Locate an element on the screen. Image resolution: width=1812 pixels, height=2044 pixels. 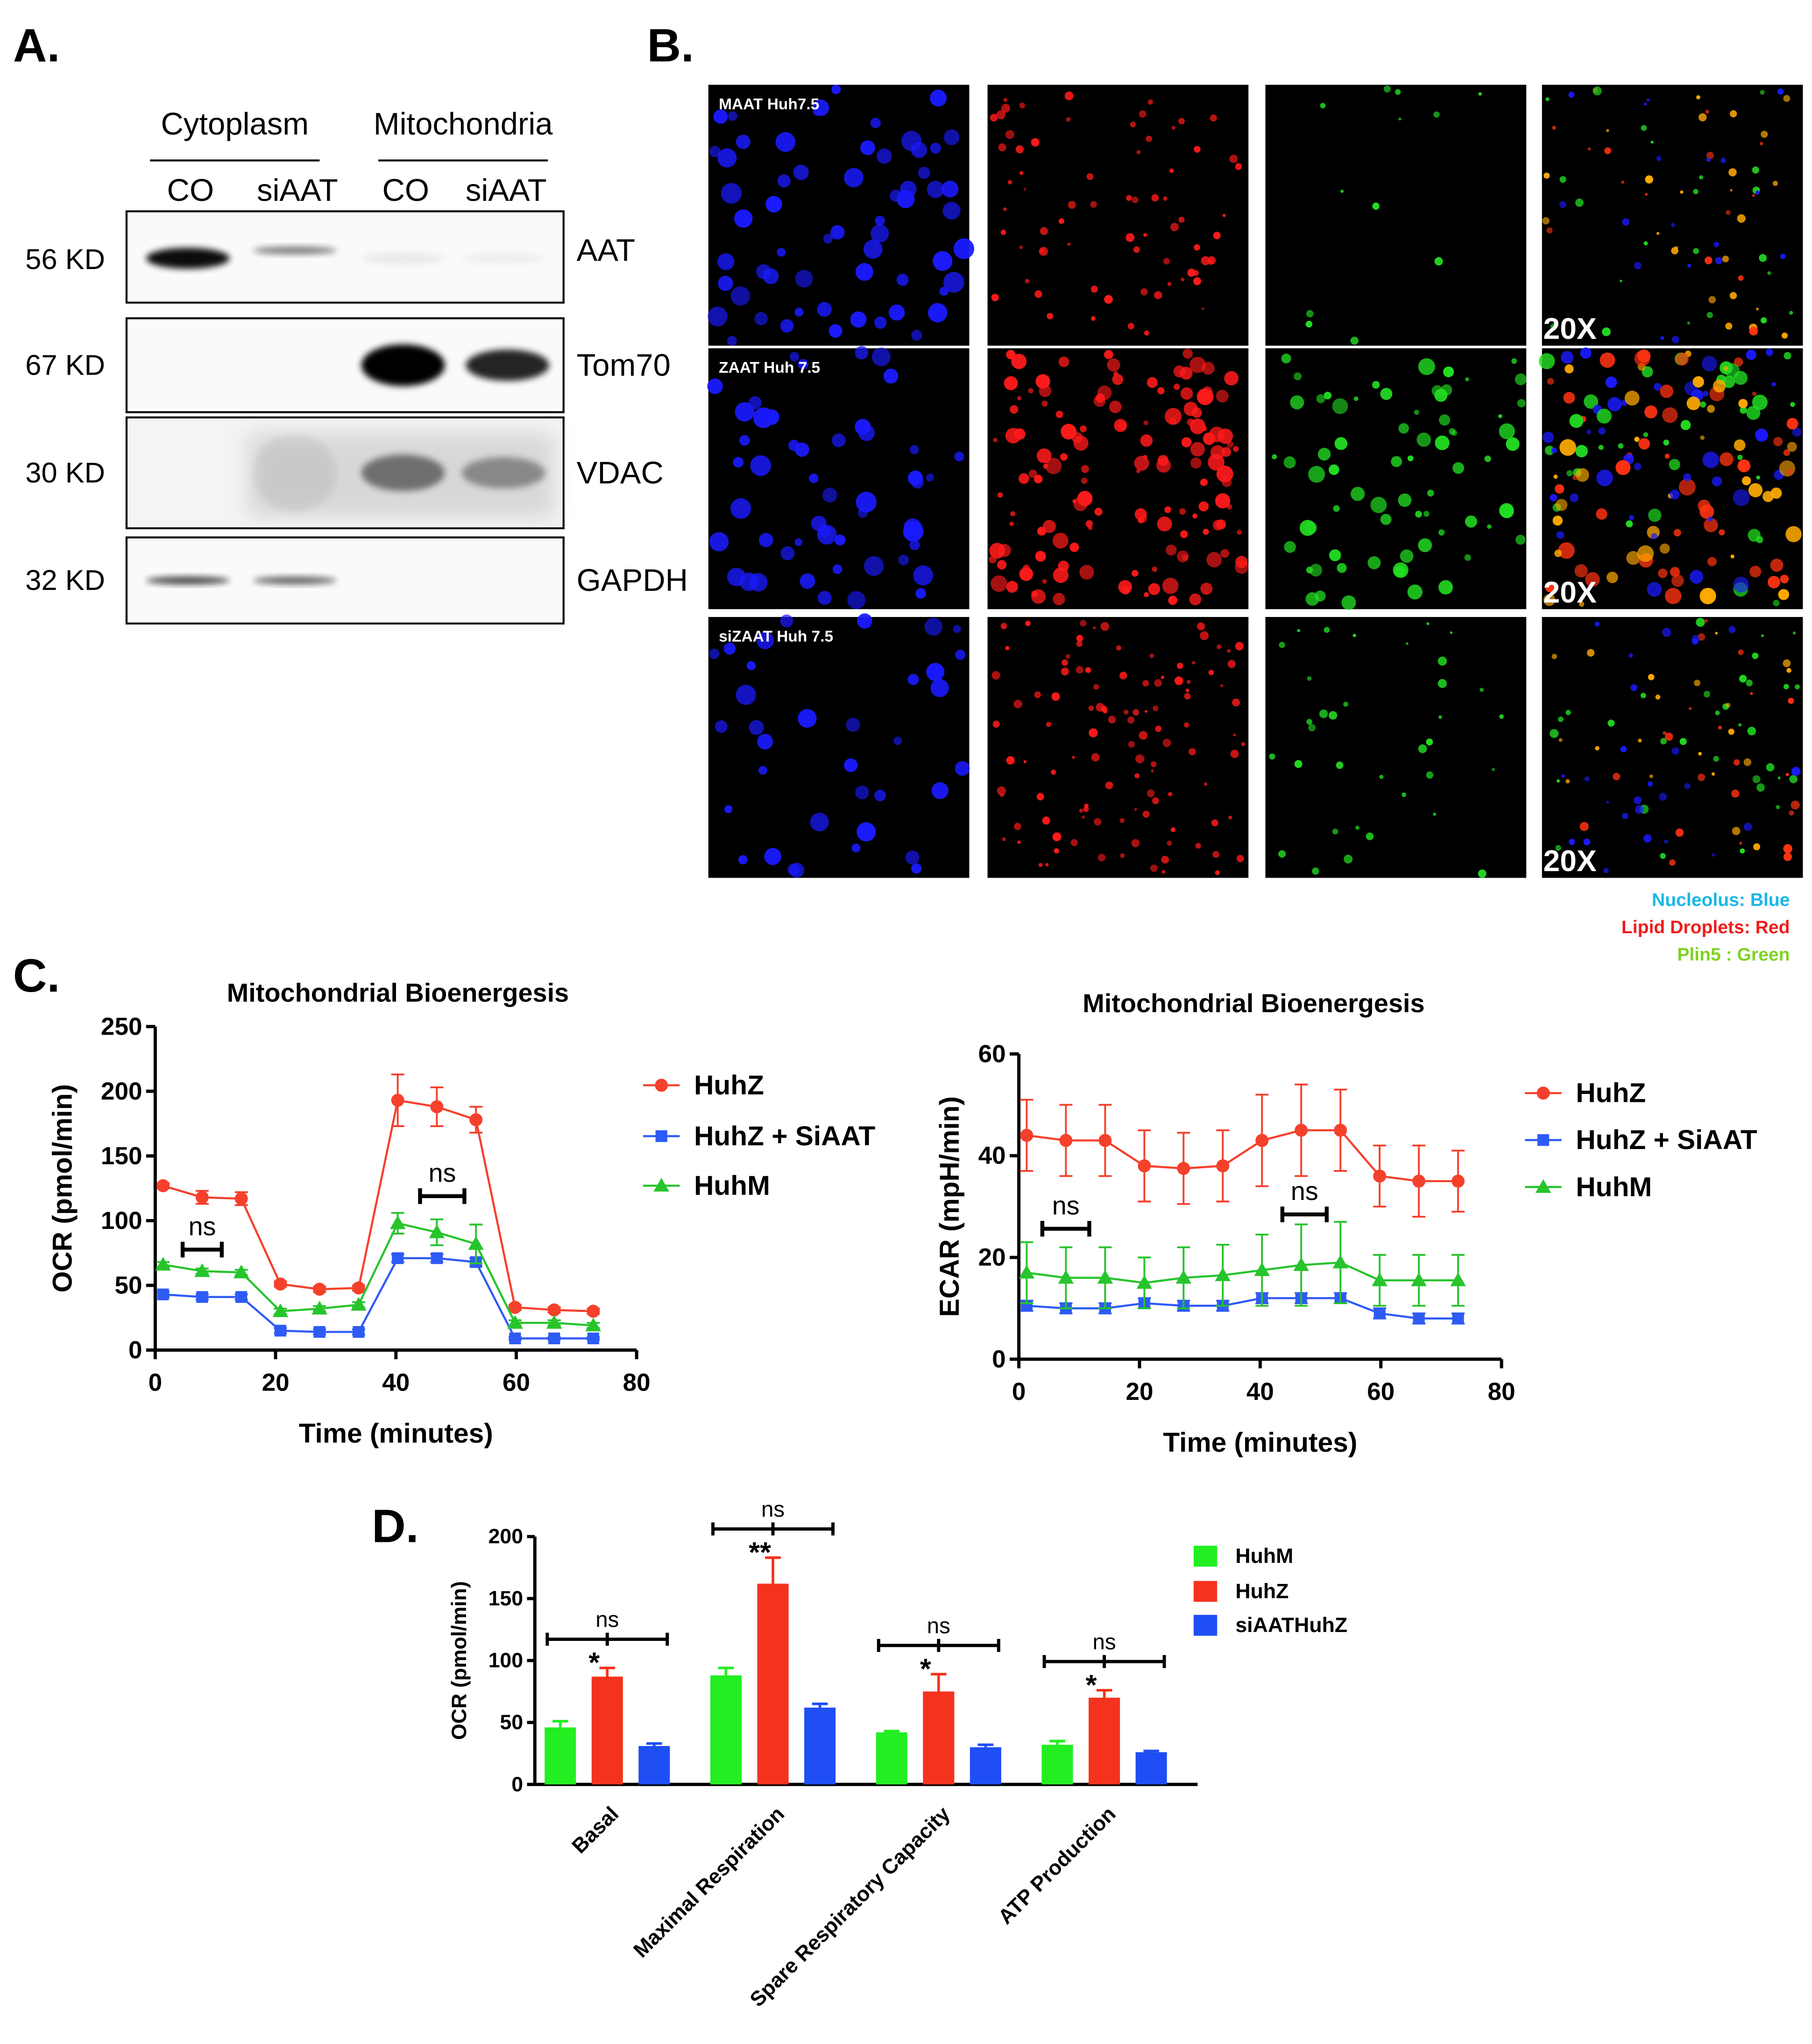
legend-label: HuhZ + SiAAT is located at coordinates (784, 1136).